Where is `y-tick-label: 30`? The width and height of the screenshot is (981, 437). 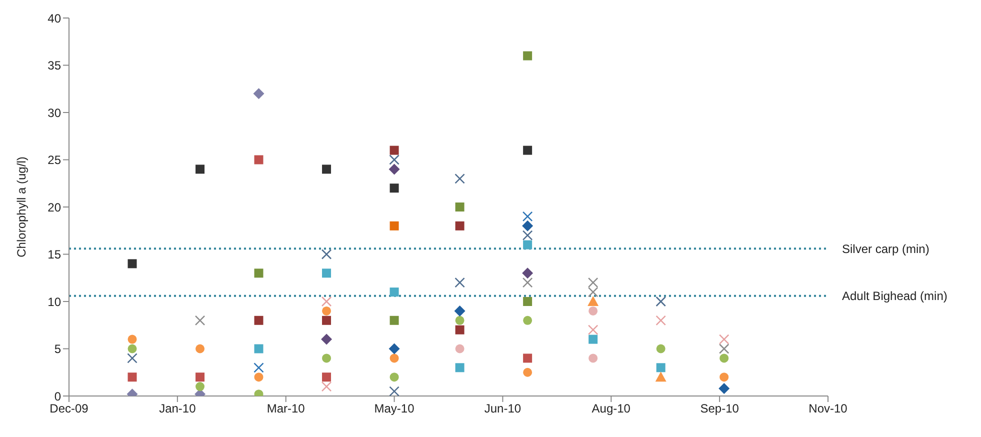 y-tick-label: 30 is located at coordinates (55, 113).